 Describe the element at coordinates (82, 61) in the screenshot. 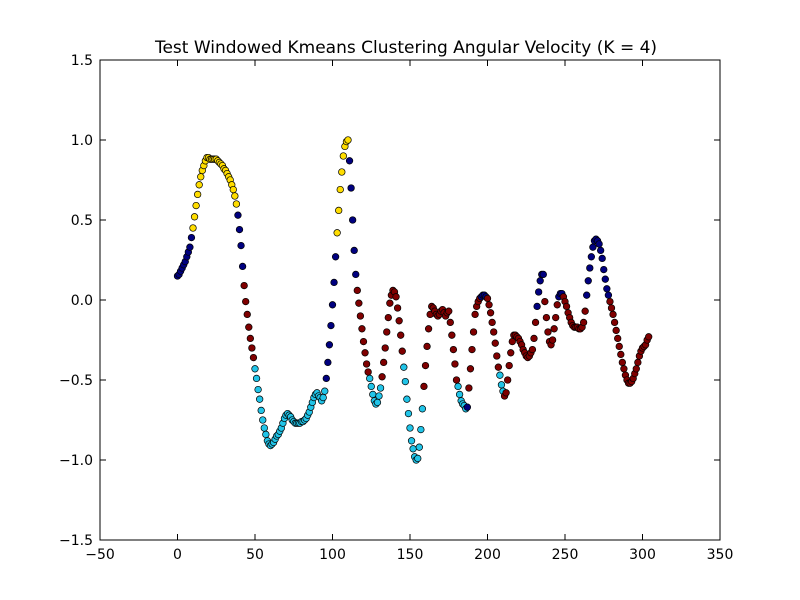

I see `y-tick-label: 1.5` at that location.